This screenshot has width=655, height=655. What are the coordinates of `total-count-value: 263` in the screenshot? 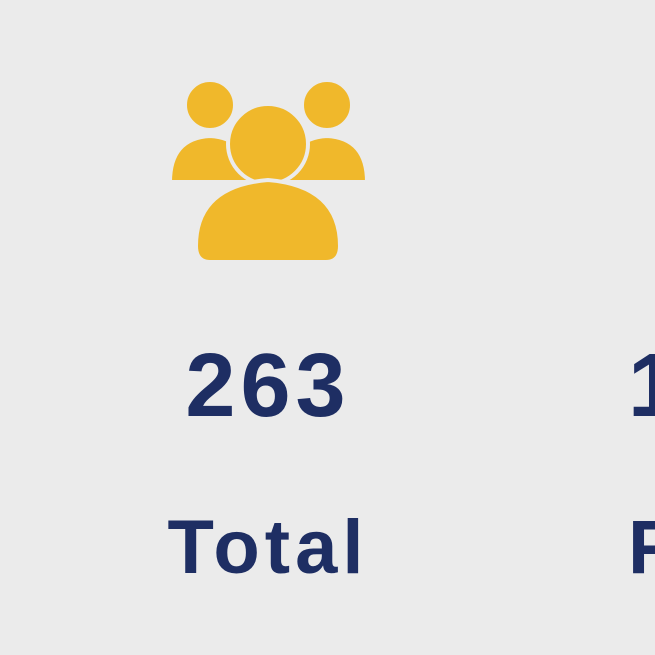 It's located at (268, 386).